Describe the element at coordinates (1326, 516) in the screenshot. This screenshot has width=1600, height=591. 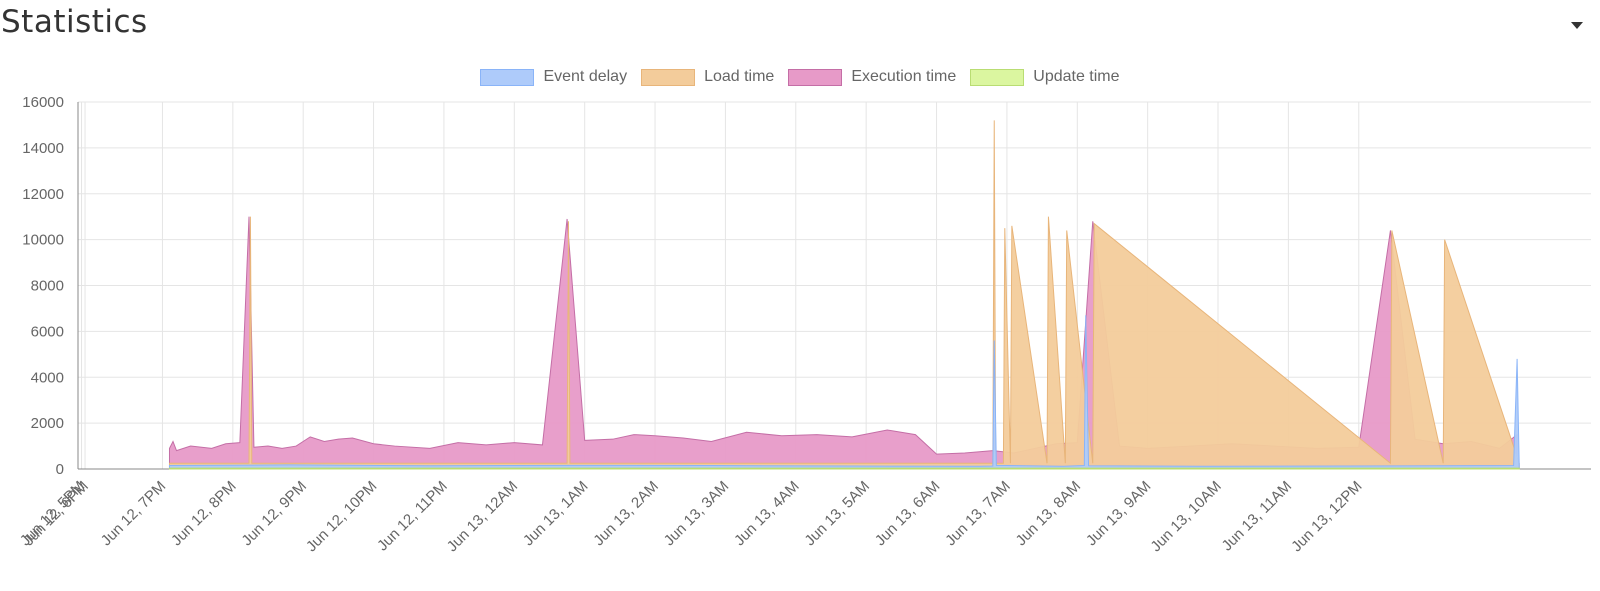
I see `x-tick-label: Jun 13, 12PM` at that location.